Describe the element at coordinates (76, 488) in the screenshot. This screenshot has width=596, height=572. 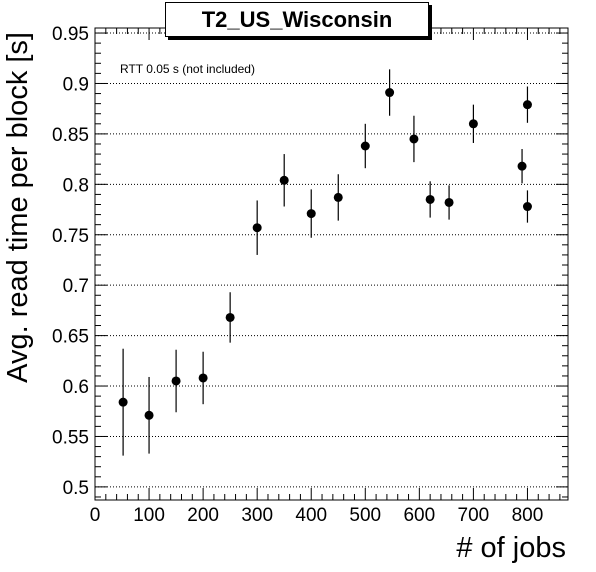
I see `y-tick-label: 0.5` at that location.